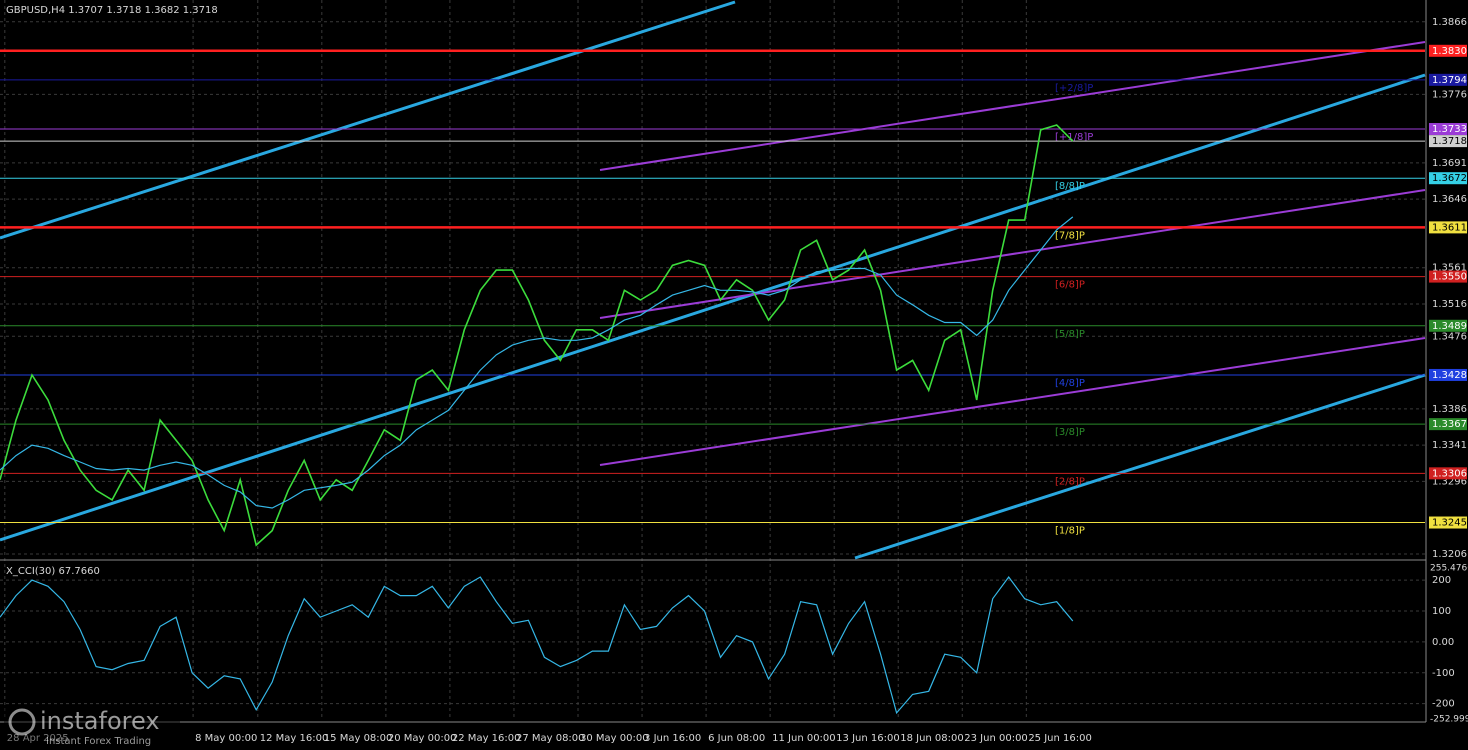 The height and width of the screenshot is (750, 1468). I want to click on level-label: 1.3245, so click(1449, 523).